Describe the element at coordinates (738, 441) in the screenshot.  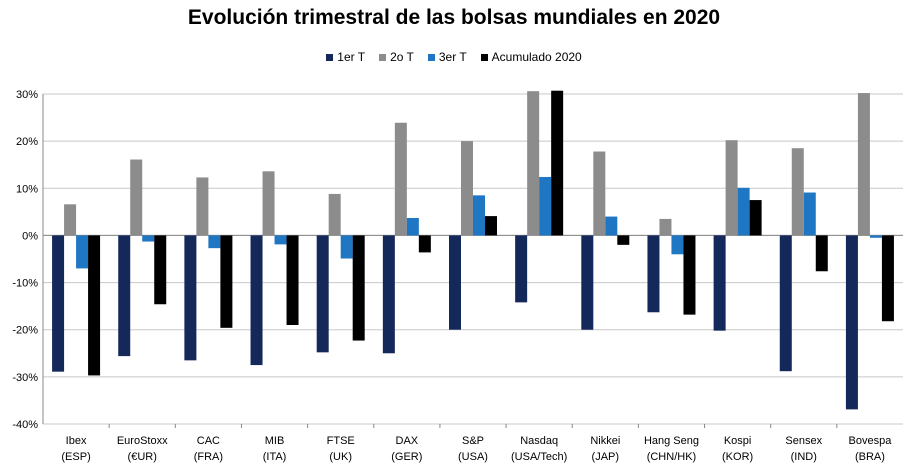
I see `category-label: Kospi` at that location.